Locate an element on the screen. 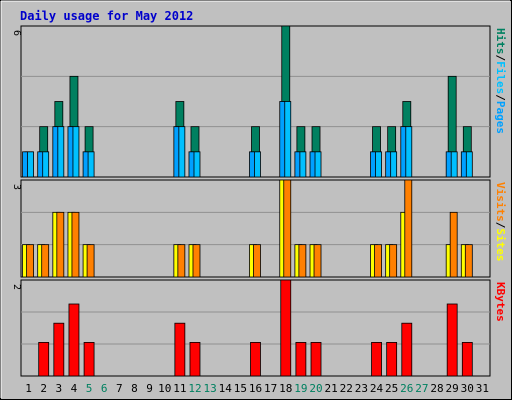 This screenshot has width=512, height=400. legend-part-sites: Sites is located at coordinates (500, 244).